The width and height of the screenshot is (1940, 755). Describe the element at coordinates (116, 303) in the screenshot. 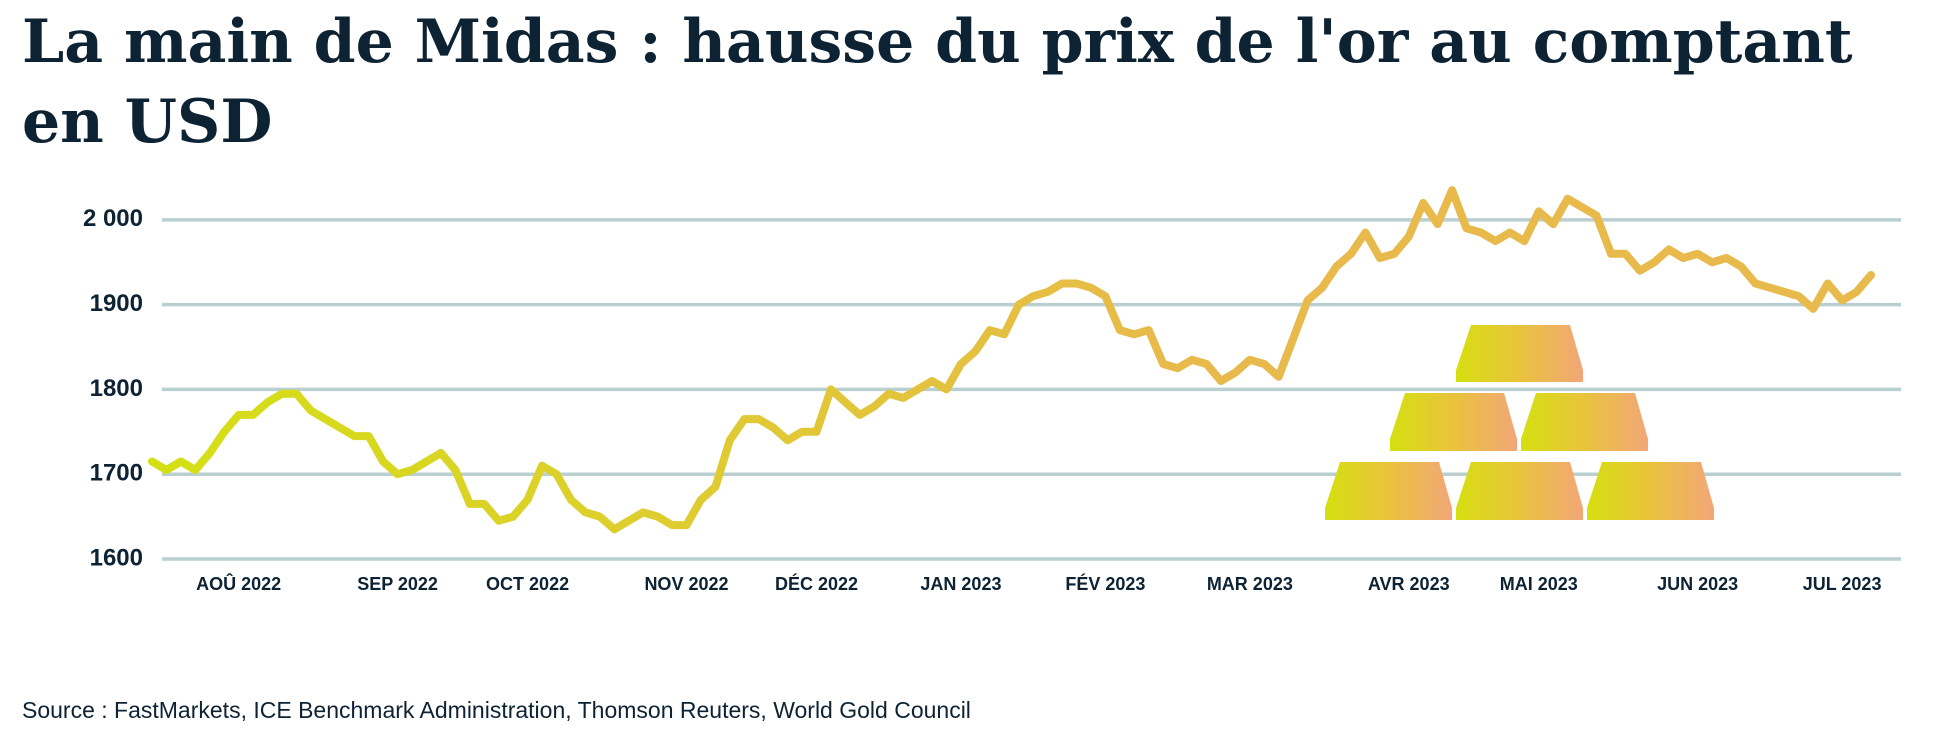

I see `y-tick-label: 1900` at that location.